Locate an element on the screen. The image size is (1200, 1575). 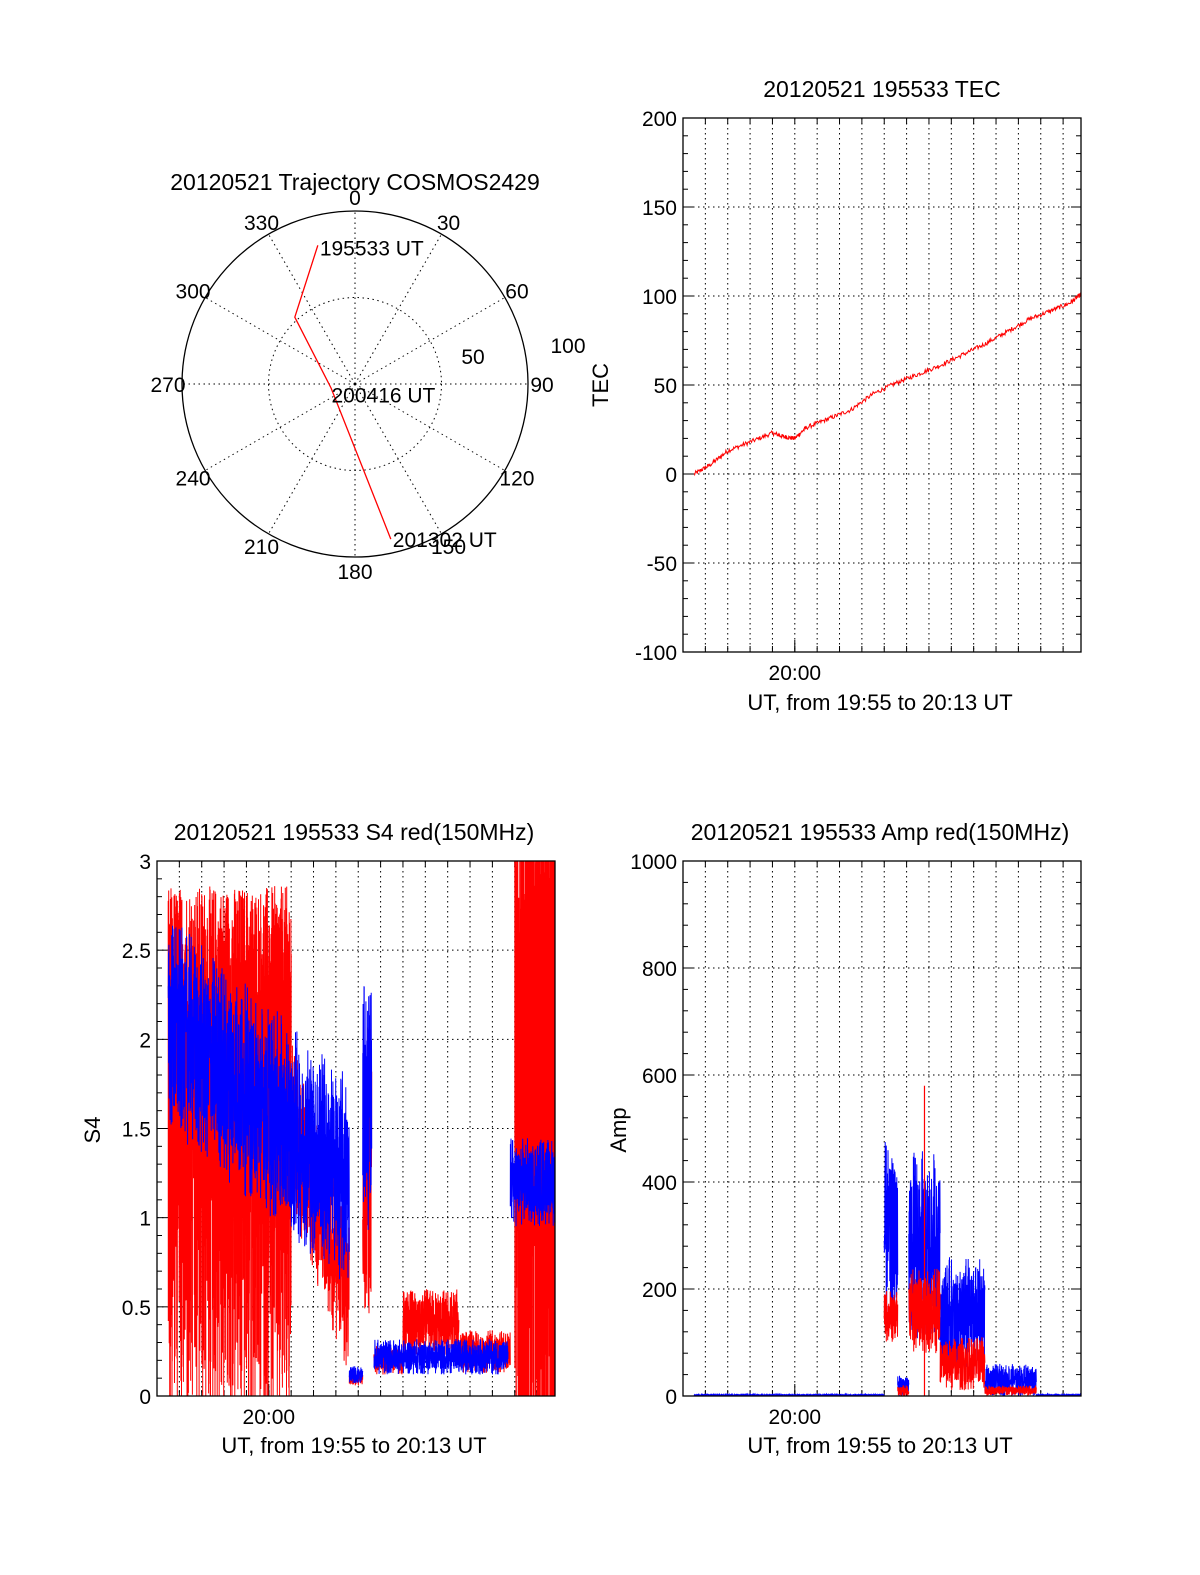
polar-angle-label-240: 240 is located at coordinates (193, 479).